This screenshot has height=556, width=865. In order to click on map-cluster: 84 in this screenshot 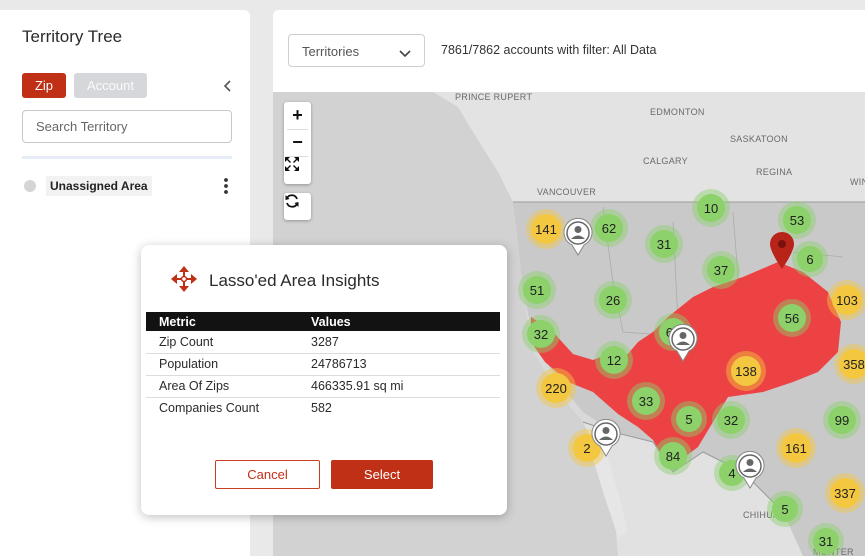, I will do `click(673, 456)`.